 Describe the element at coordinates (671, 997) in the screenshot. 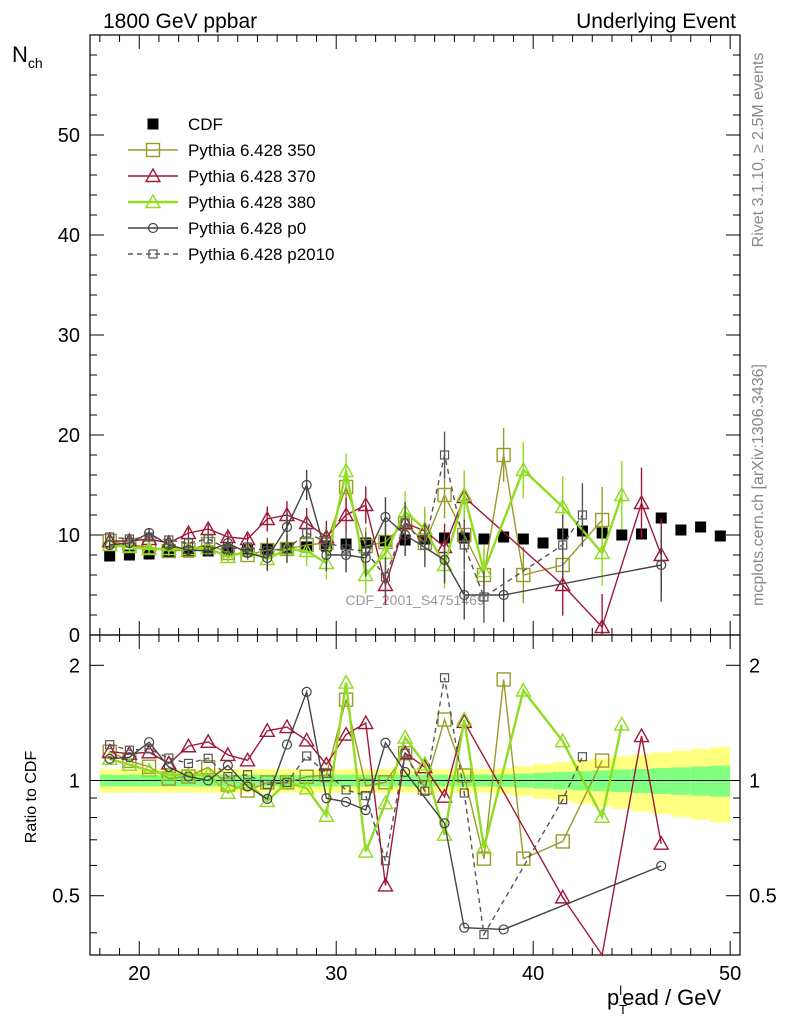

I see `x-label-rest: ead / GeV` at that location.